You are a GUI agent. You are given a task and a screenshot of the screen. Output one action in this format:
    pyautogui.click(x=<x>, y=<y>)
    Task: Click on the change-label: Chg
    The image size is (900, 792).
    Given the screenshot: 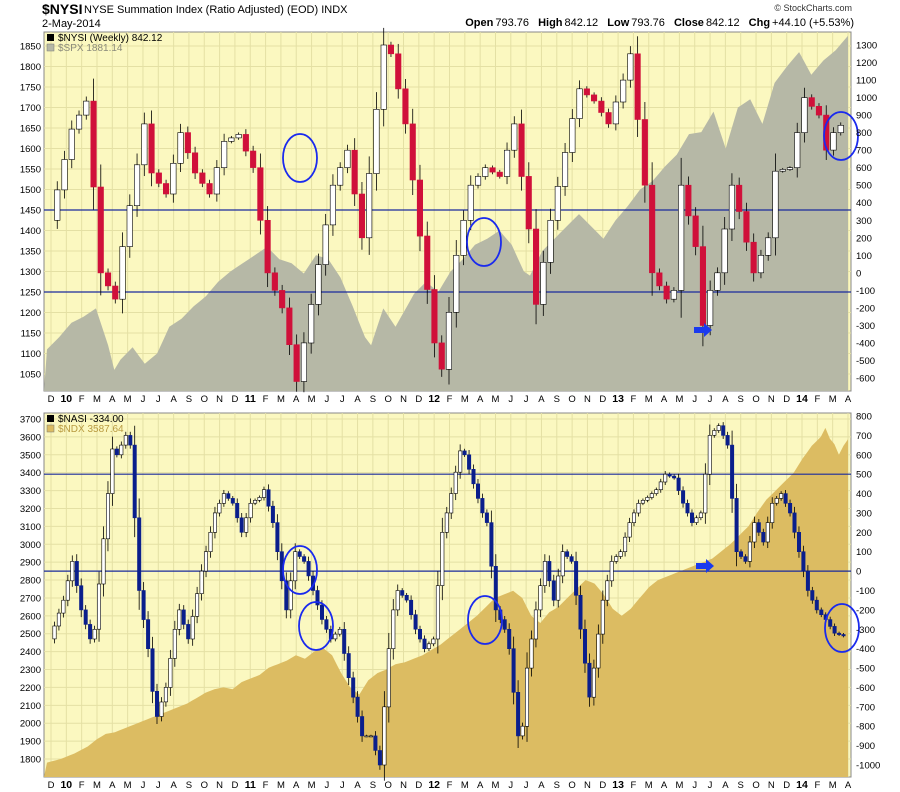 What is the action you would take?
    pyautogui.click(x=759, y=23)
    